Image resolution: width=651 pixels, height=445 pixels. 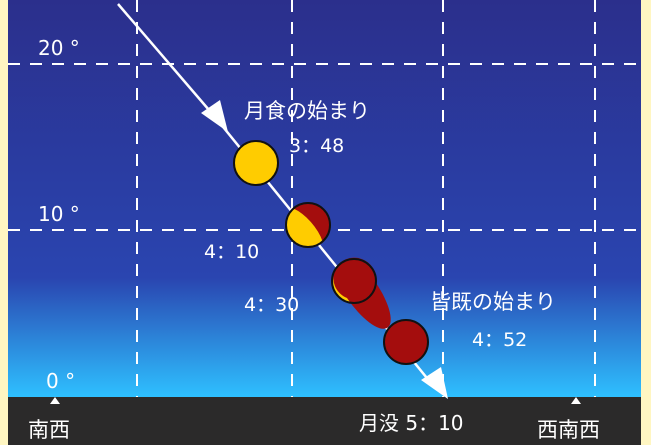 What do you see at coordinates (59, 214) in the screenshot?
I see `altitude-label-10: 10 °` at bounding box center [59, 214].